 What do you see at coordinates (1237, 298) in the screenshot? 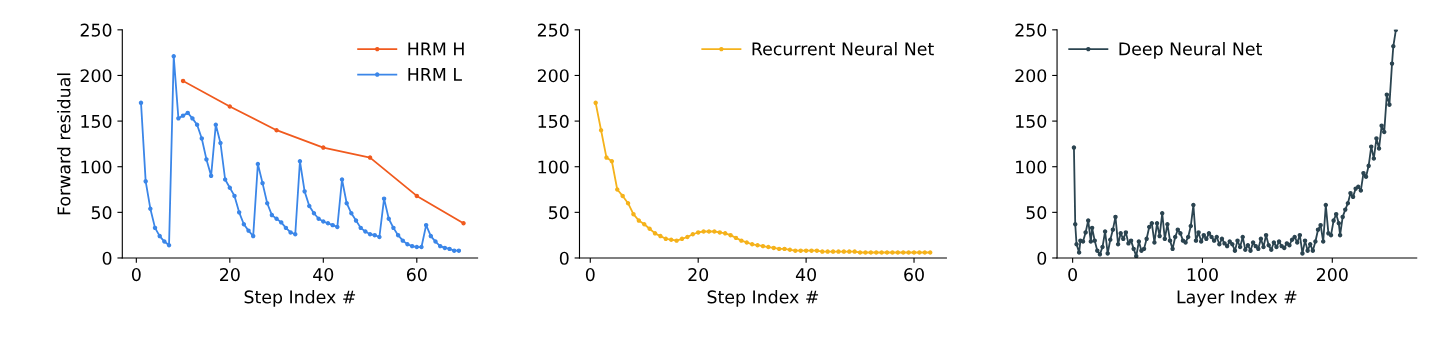
I see `x-axis-title: Layer Index #` at bounding box center [1237, 298].